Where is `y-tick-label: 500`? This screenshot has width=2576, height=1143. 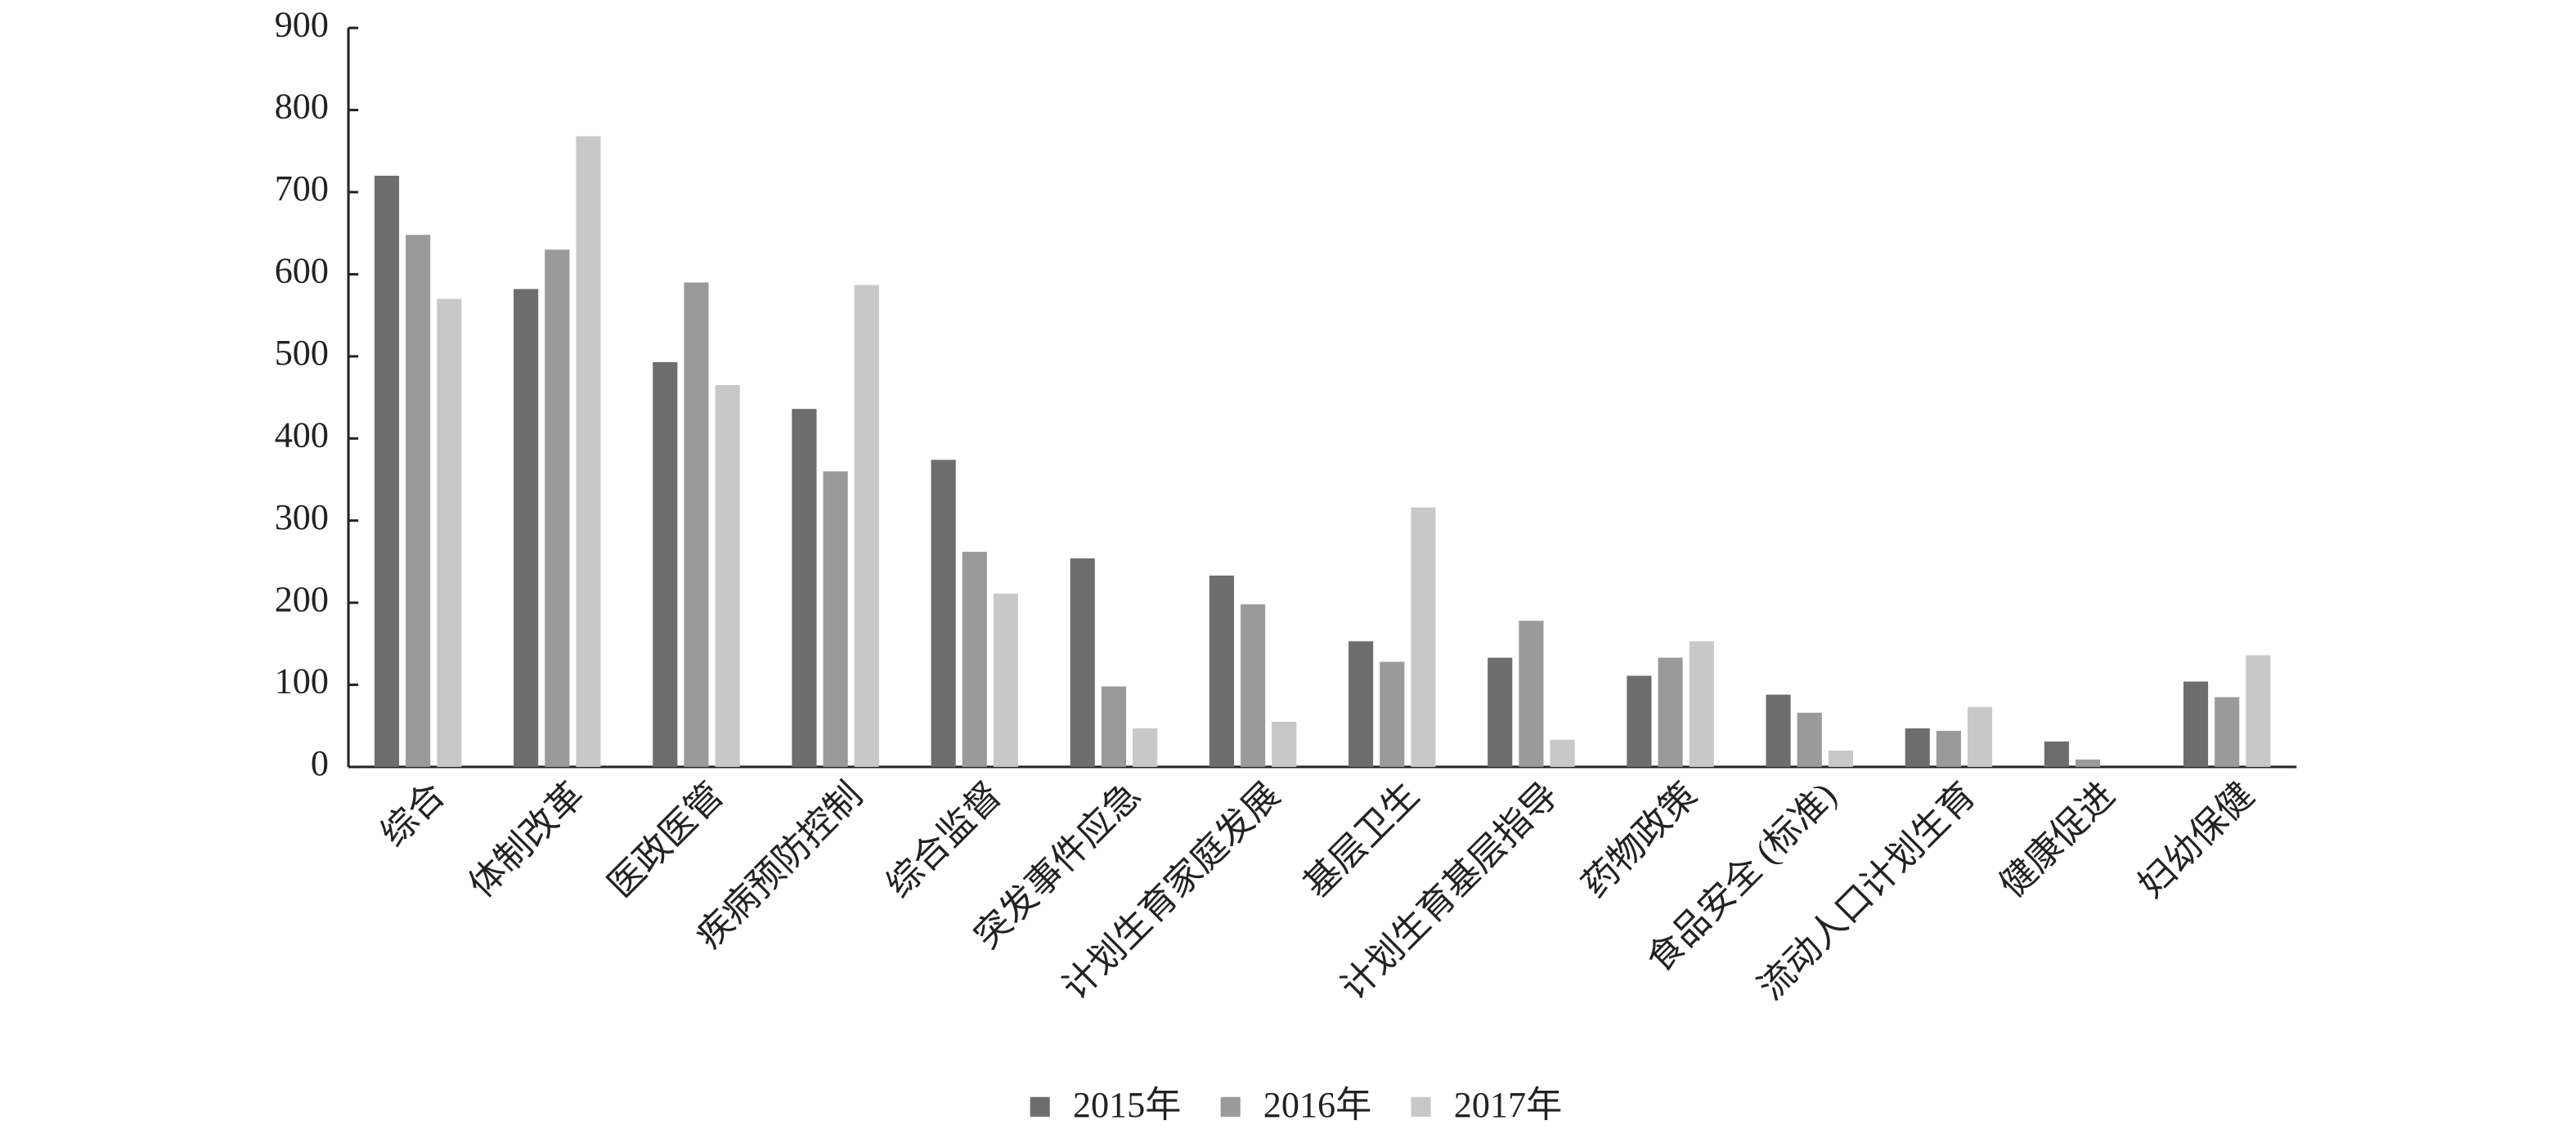
y-tick-label: 500 is located at coordinates (302, 353).